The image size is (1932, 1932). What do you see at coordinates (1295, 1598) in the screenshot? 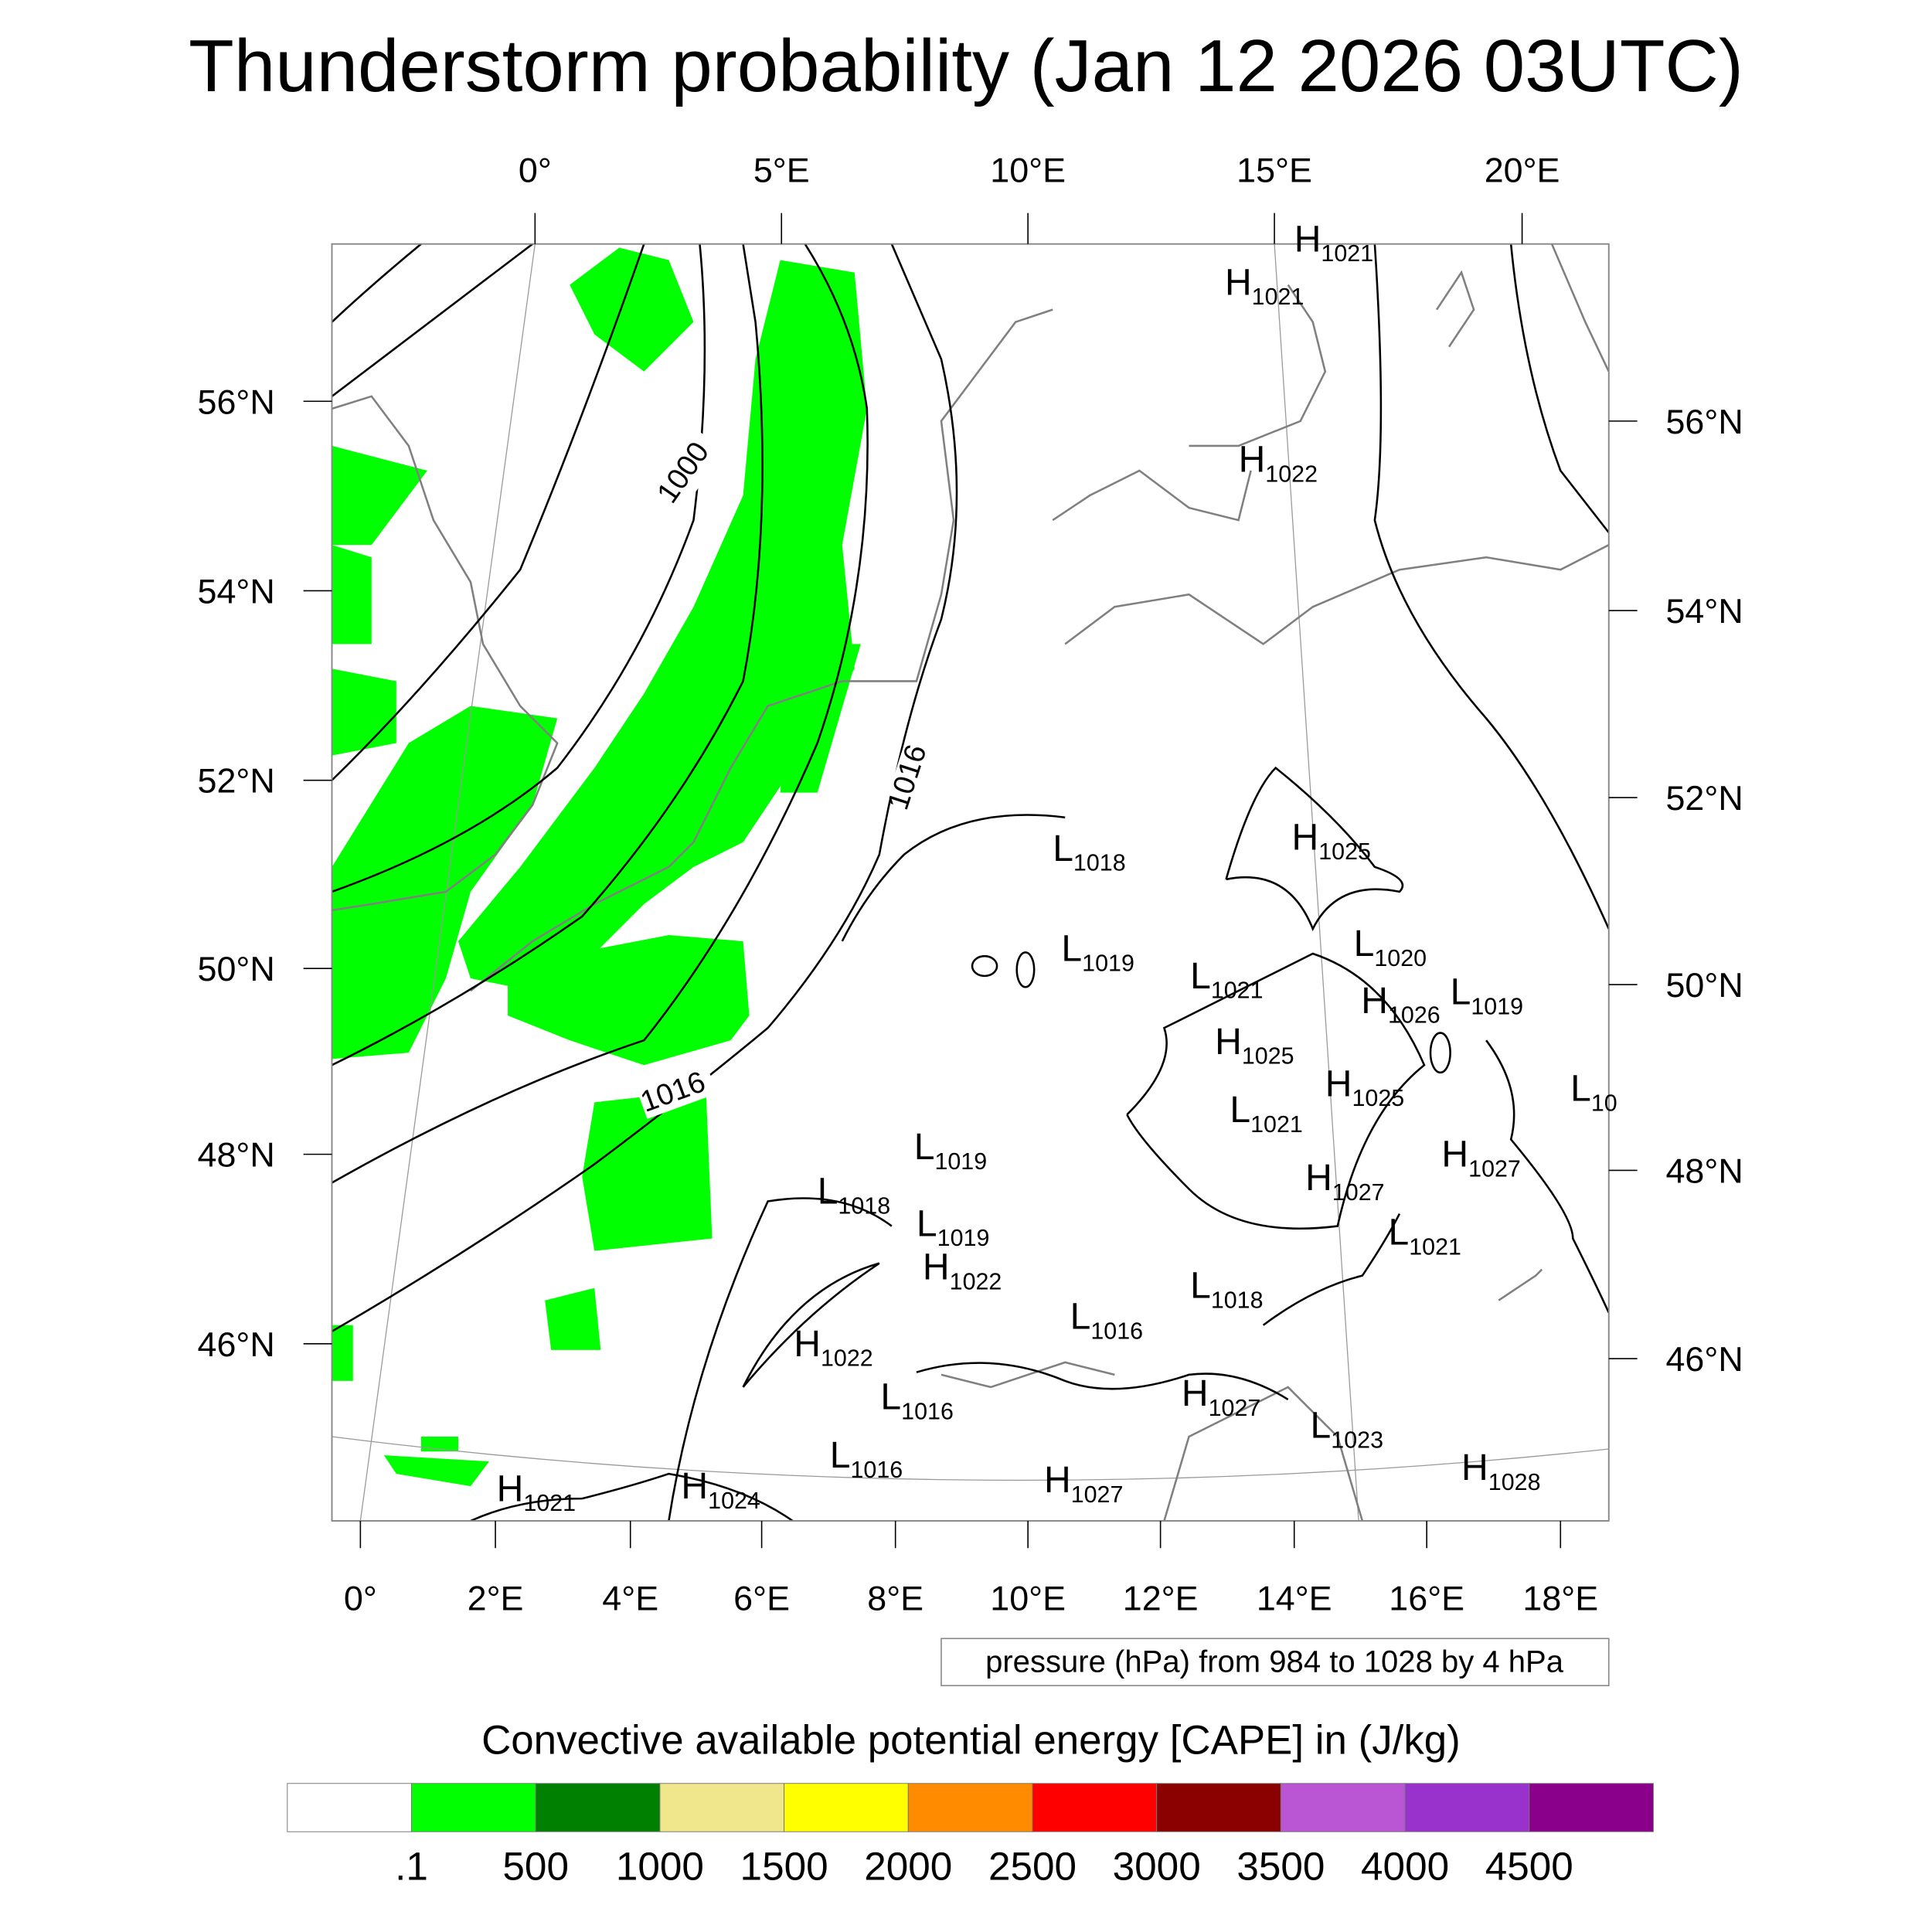
I see `tick-label: 14°E` at bounding box center [1295, 1598].